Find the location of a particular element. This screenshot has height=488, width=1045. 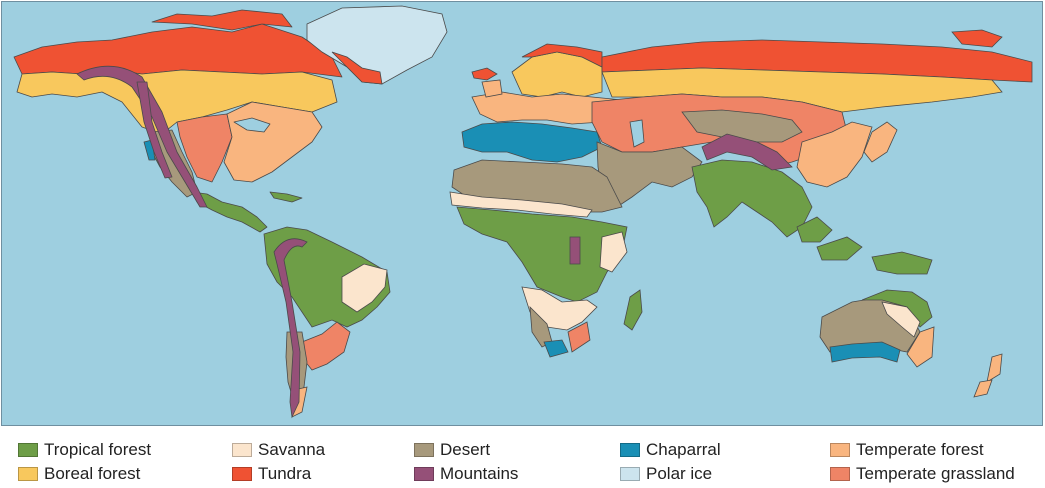

legend-label-tundra: Tundra is located at coordinates (285, 473).